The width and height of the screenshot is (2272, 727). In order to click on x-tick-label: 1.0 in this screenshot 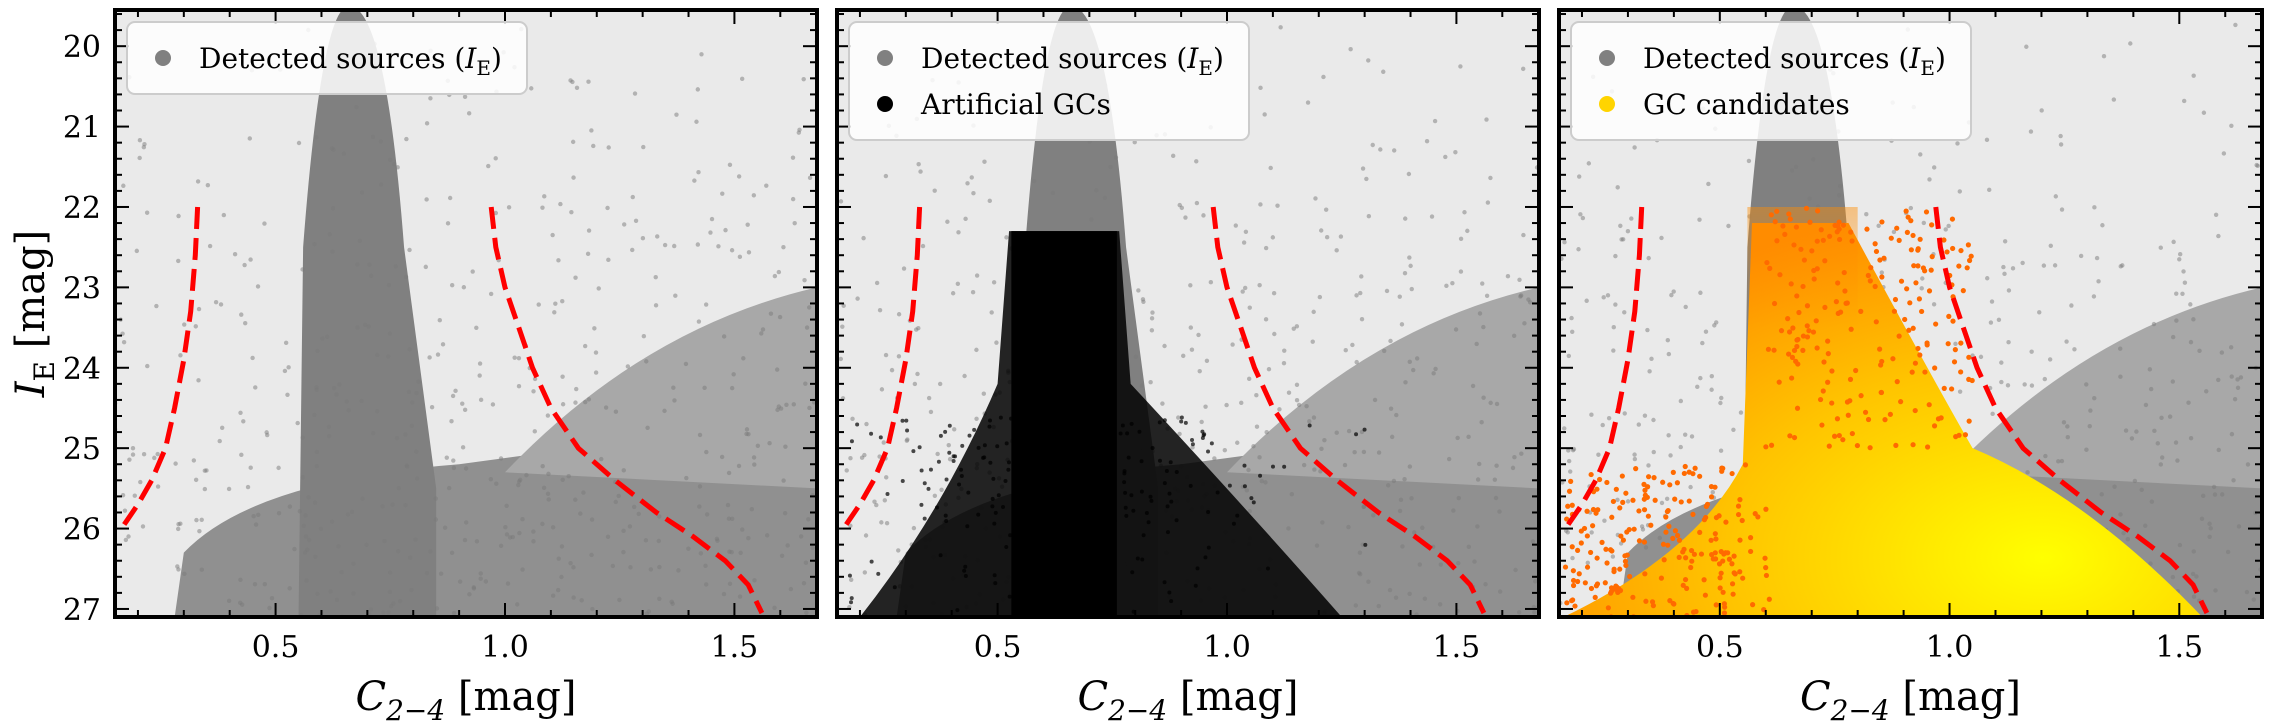, I will do `click(1950, 647)`.